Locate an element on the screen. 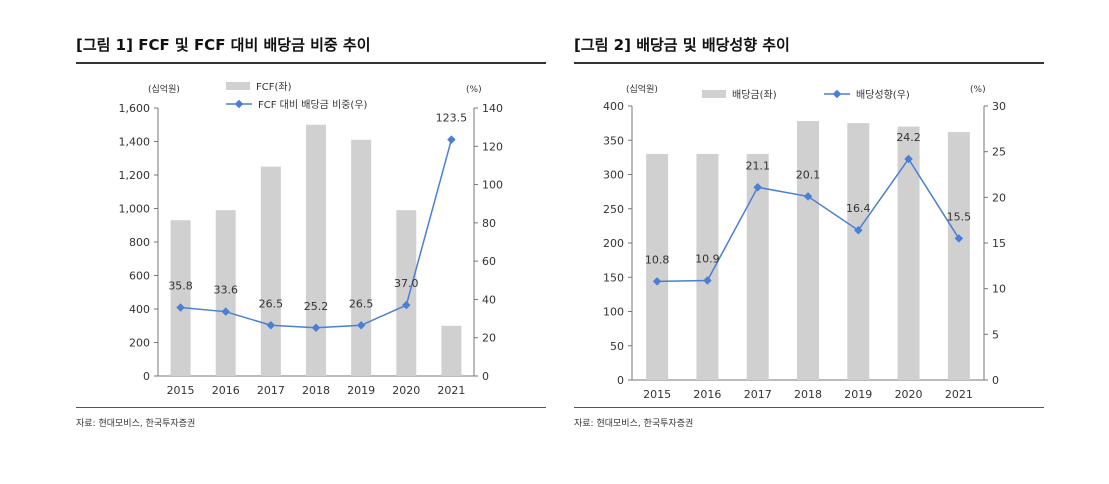 The height and width of the screenshot is (484, 1109). left-tick-label: 1,000 is located at coordinates (135, 209).